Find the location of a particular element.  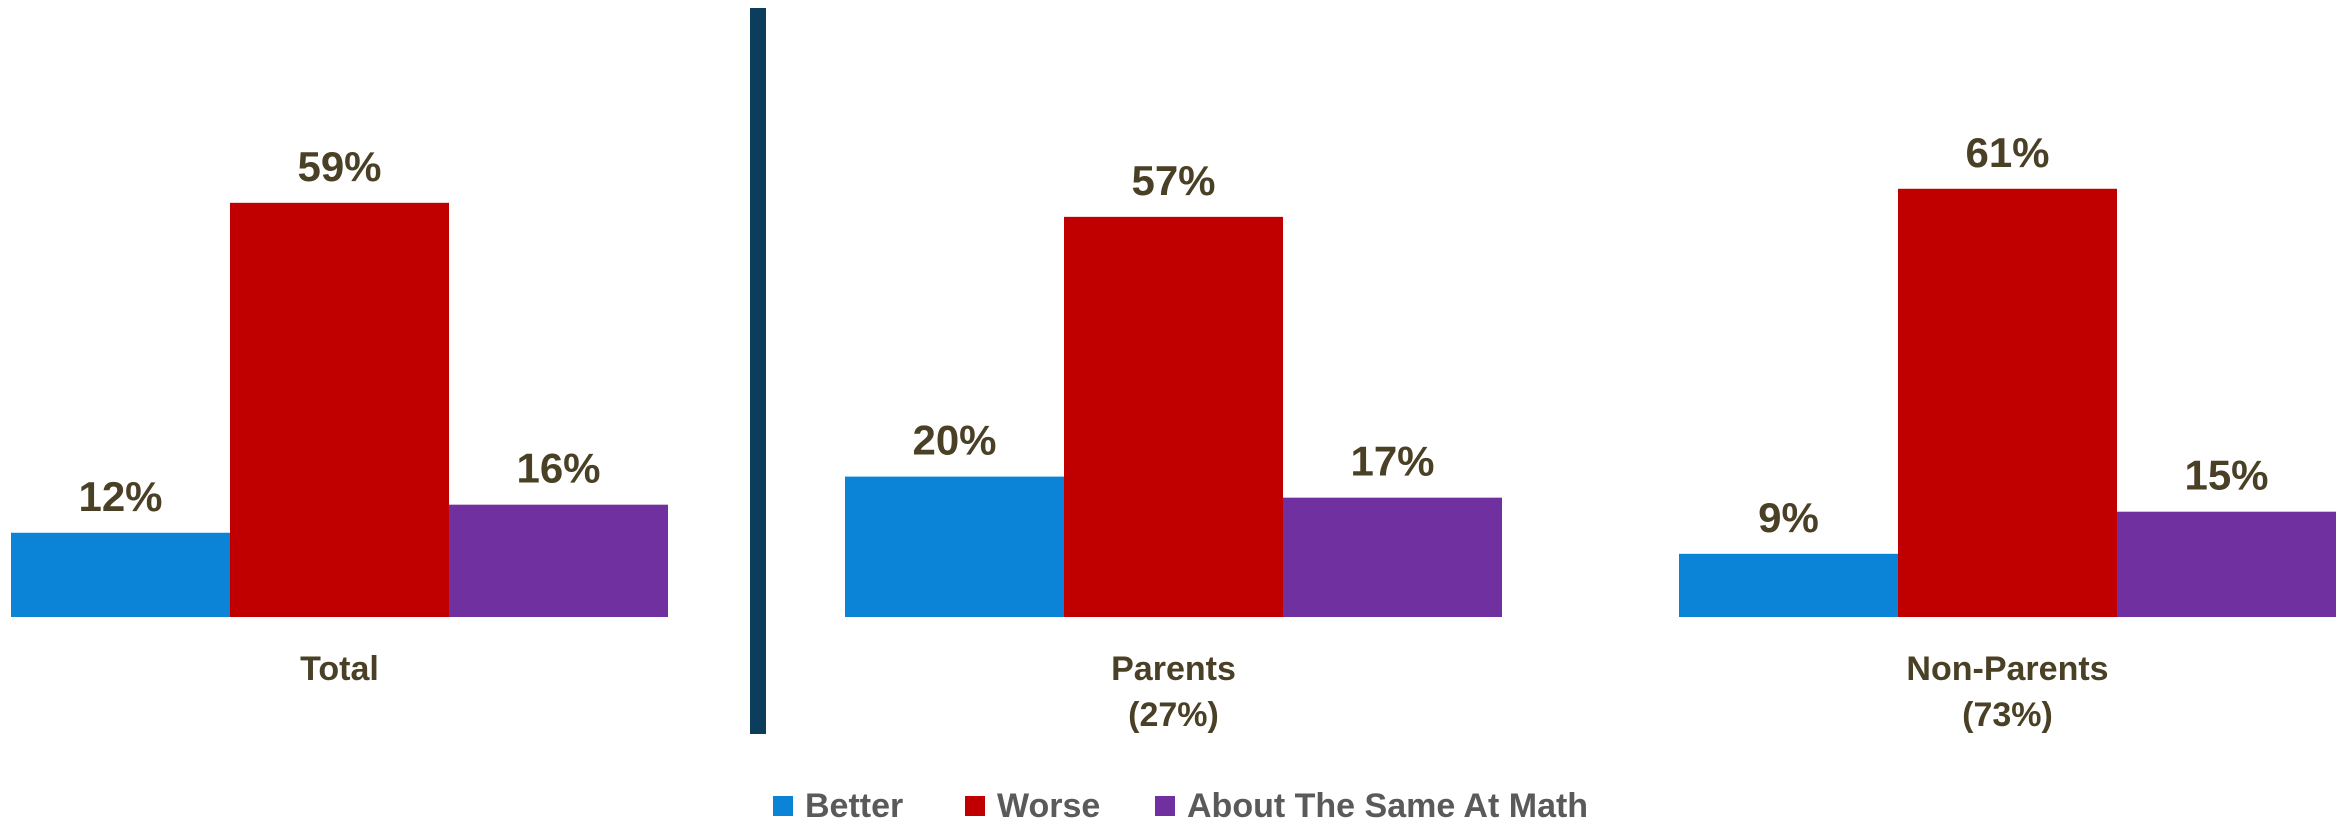

category-label: Parents is located at coordinates (1173, 669).